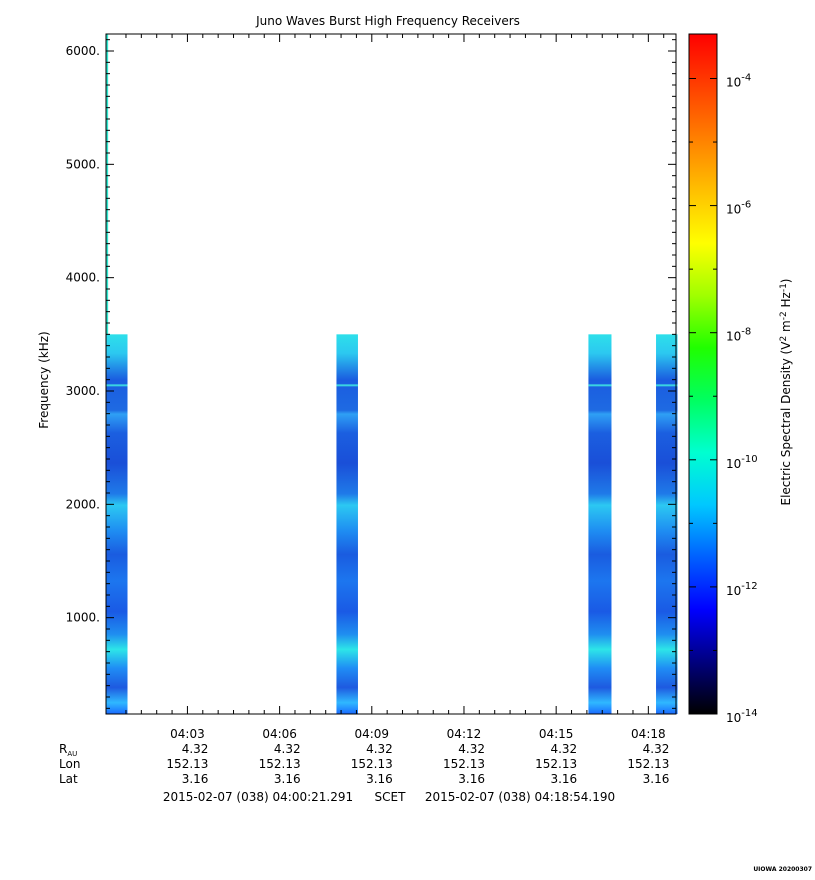 This screenshot has height=880, width=815. I want to click on colorbar-tick-label: 10⁻¹⁰, so click(742, 462).